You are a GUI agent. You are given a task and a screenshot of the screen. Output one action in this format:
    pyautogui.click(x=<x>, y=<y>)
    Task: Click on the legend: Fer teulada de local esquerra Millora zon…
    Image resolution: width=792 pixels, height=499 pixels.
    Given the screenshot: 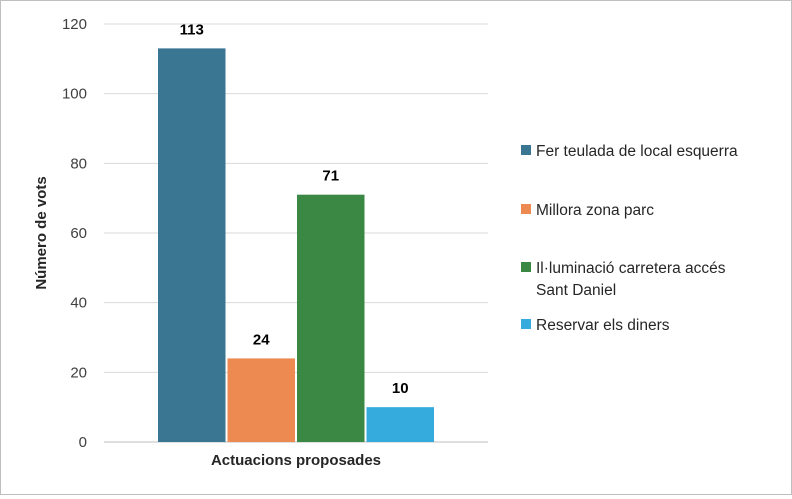 What is the action you would take?
    pyautogui.click(x=629, y=238)
    